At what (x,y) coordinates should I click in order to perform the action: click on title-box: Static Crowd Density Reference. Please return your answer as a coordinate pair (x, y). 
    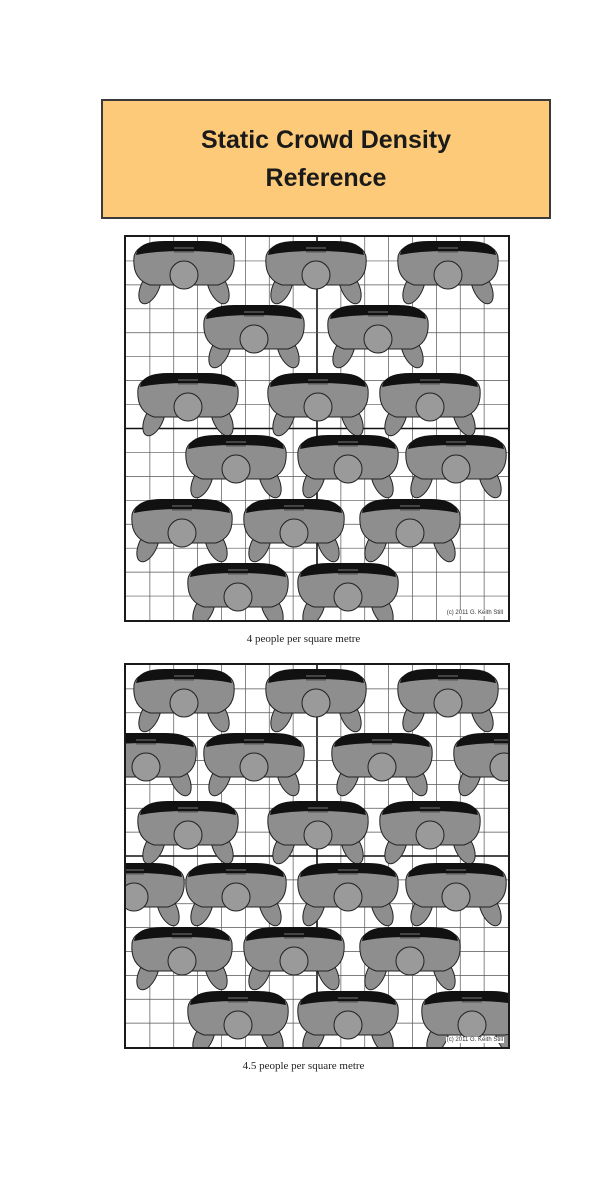
    Looking at the image, I should click on (326, 159).